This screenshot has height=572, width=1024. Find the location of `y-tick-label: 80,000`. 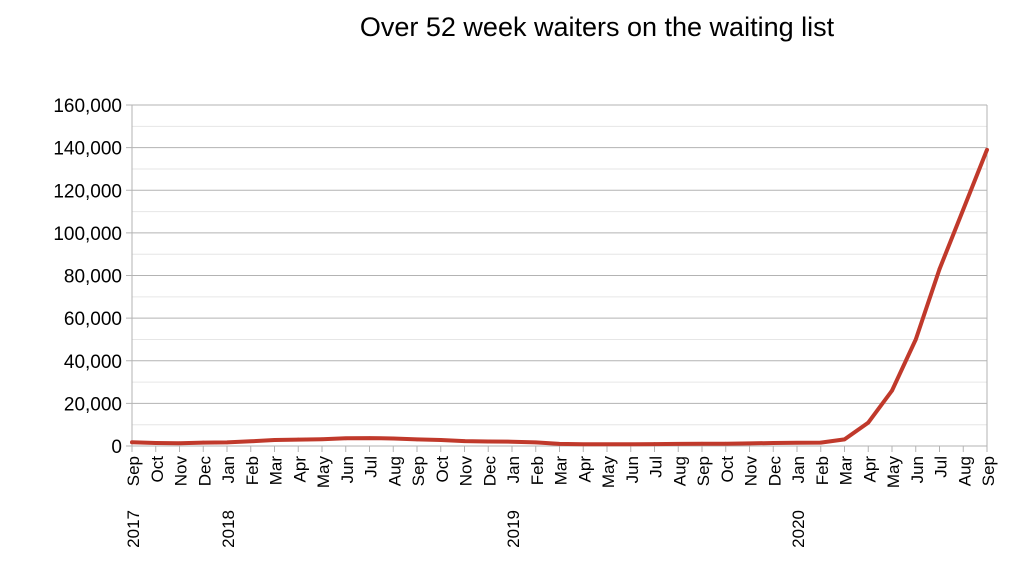

y-tick-label: 80,000 is located at coordinates (93, 277).